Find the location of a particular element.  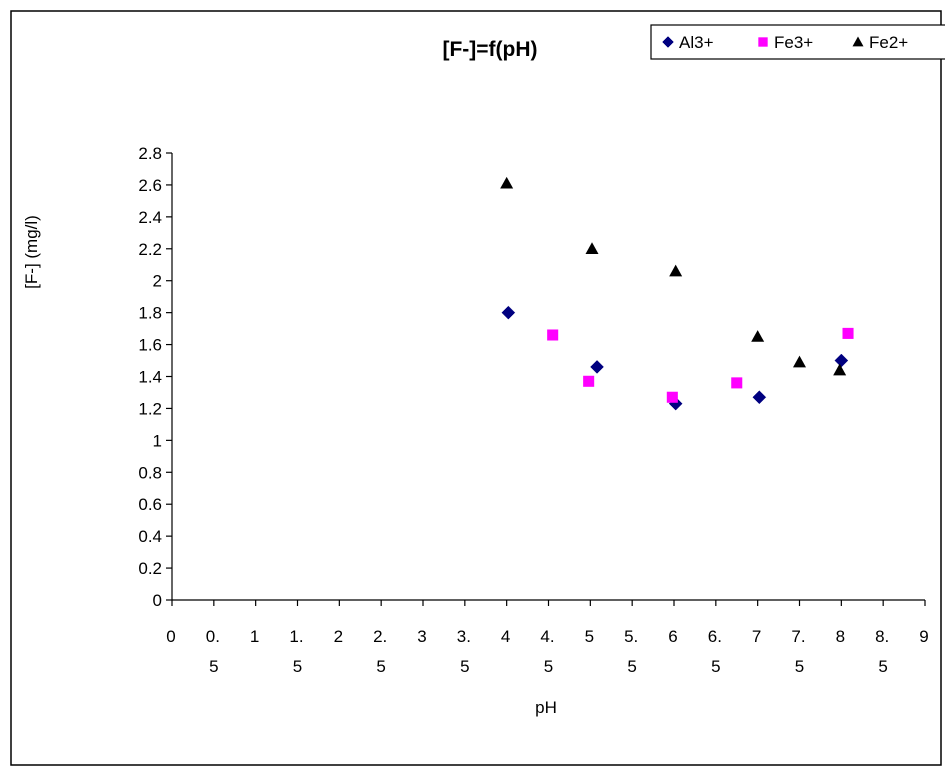

y-tick-label: 0.4 is located at coordinates (150, 536).